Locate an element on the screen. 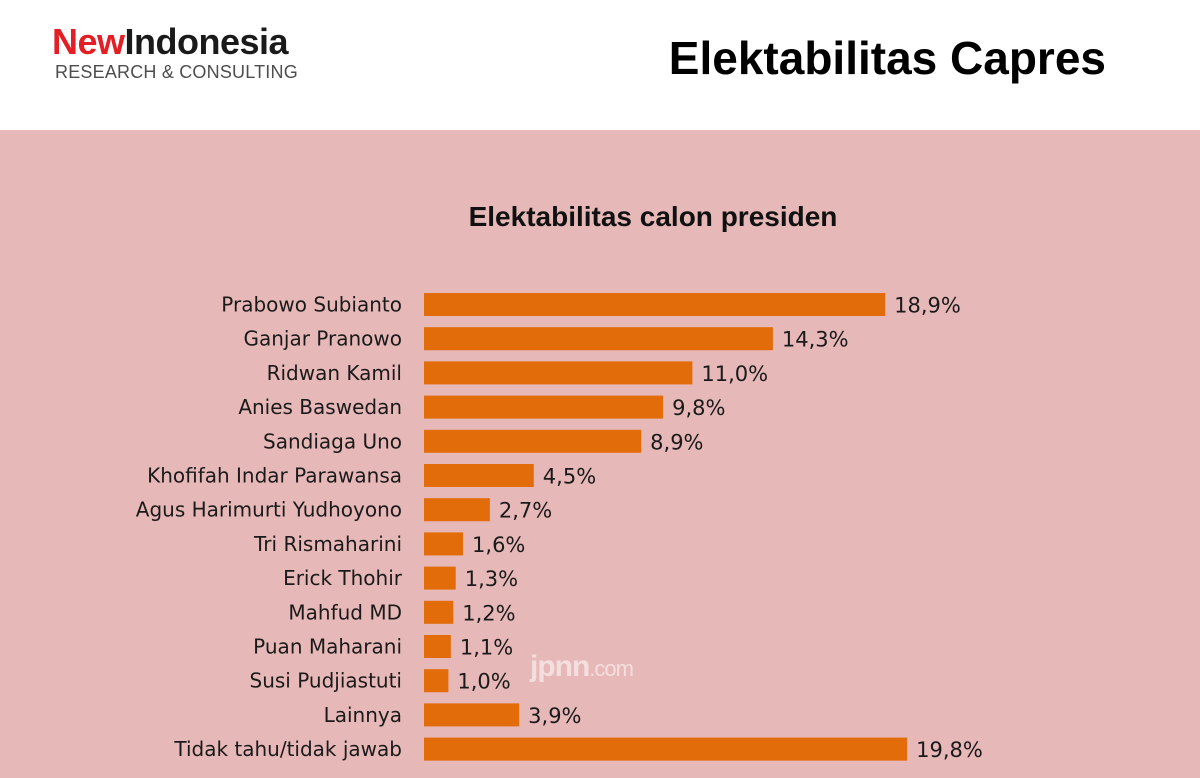 The image size is (1200, 778). category-label: Mahfud MD is located at coordinates (345, 612).